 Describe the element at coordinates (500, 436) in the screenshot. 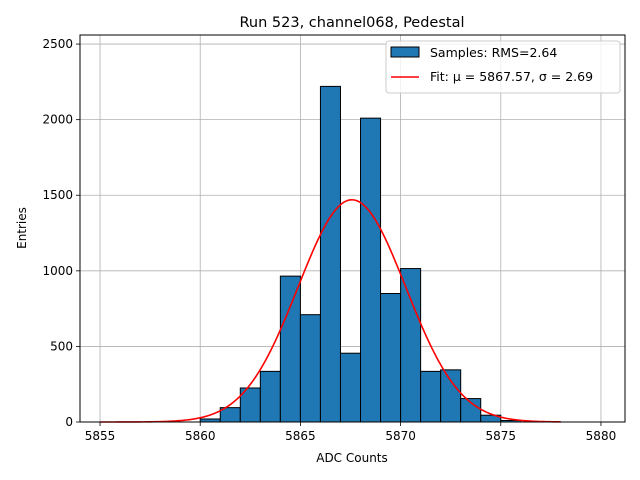

I see `x-tick-label: 5875` at that location.